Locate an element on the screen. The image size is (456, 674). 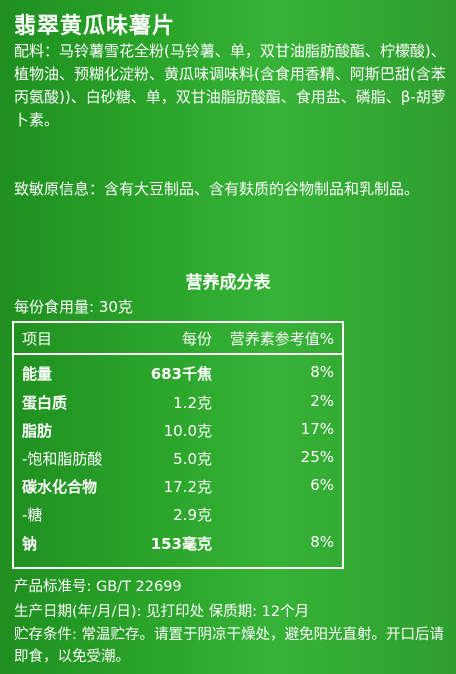
row-item: 碳水化合物 is located at coordinates (60, 487).